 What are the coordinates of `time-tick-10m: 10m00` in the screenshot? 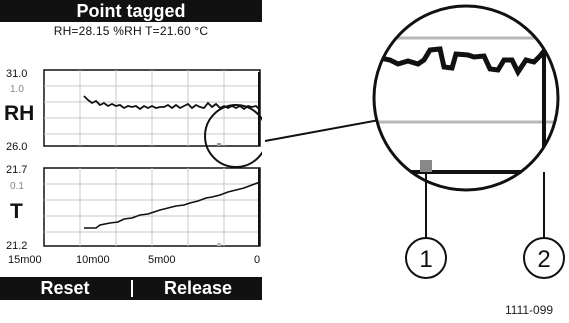 It's located at (93, 260).